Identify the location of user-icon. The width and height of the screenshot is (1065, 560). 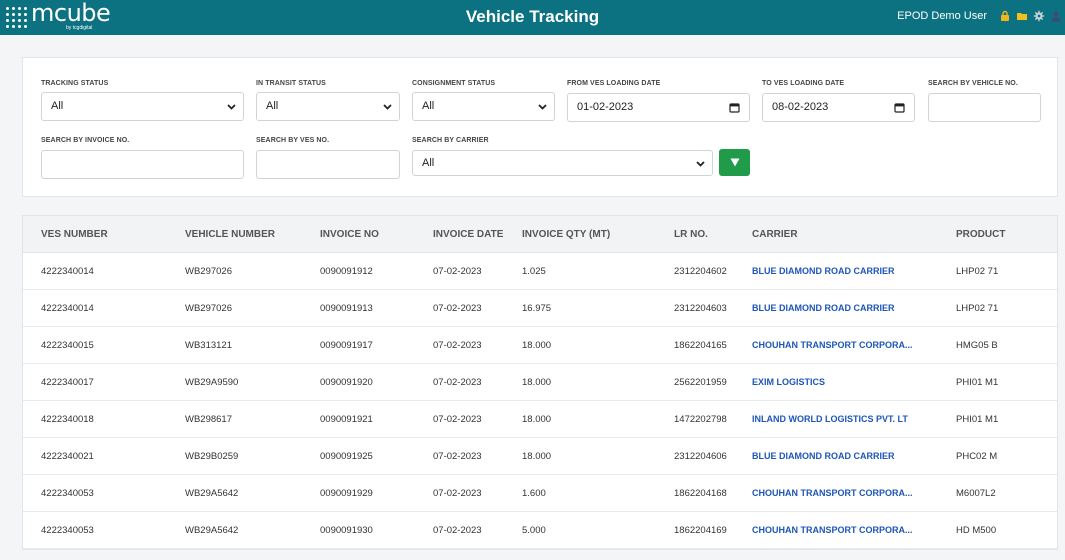
(1056, 16).